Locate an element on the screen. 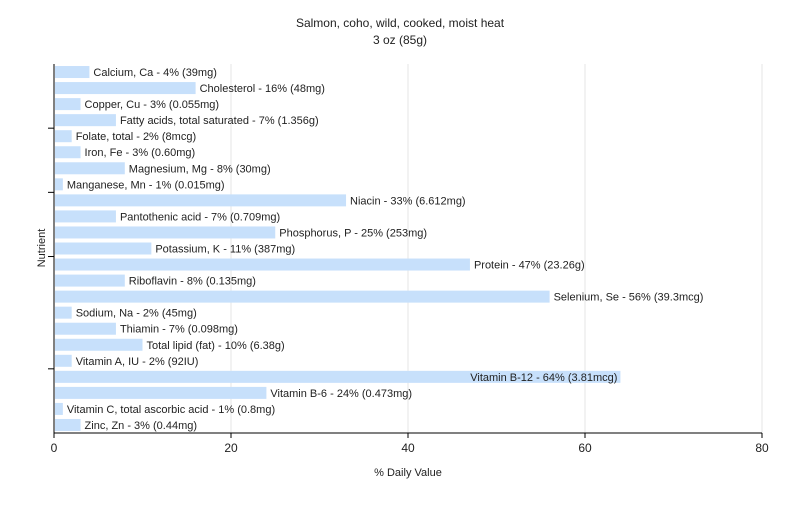 Image resolution: width=800 pixels, height=505 pixels. data-label: Iron, Fe - 3% (0.60mg) is located at coordinates (140, 153).